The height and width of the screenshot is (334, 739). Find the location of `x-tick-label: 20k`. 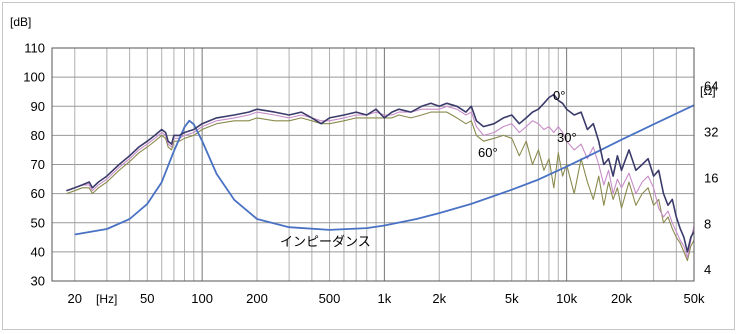

x-tick-label: 20k is located at coordinates (621, 298).